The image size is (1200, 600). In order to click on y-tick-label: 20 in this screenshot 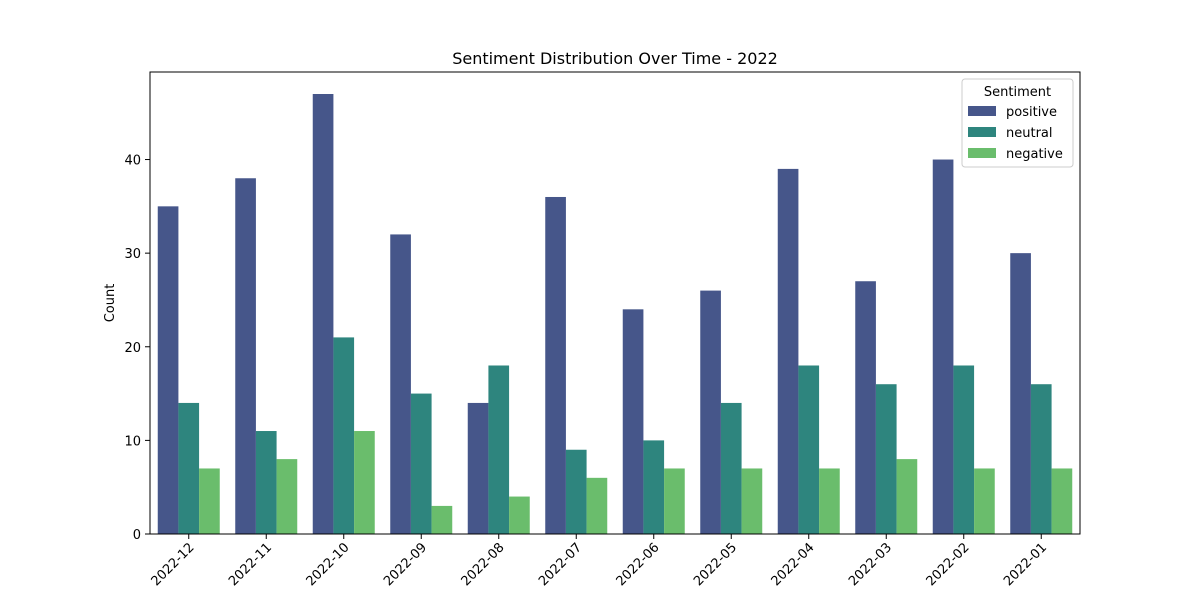, I will do `click(132, 348)`.